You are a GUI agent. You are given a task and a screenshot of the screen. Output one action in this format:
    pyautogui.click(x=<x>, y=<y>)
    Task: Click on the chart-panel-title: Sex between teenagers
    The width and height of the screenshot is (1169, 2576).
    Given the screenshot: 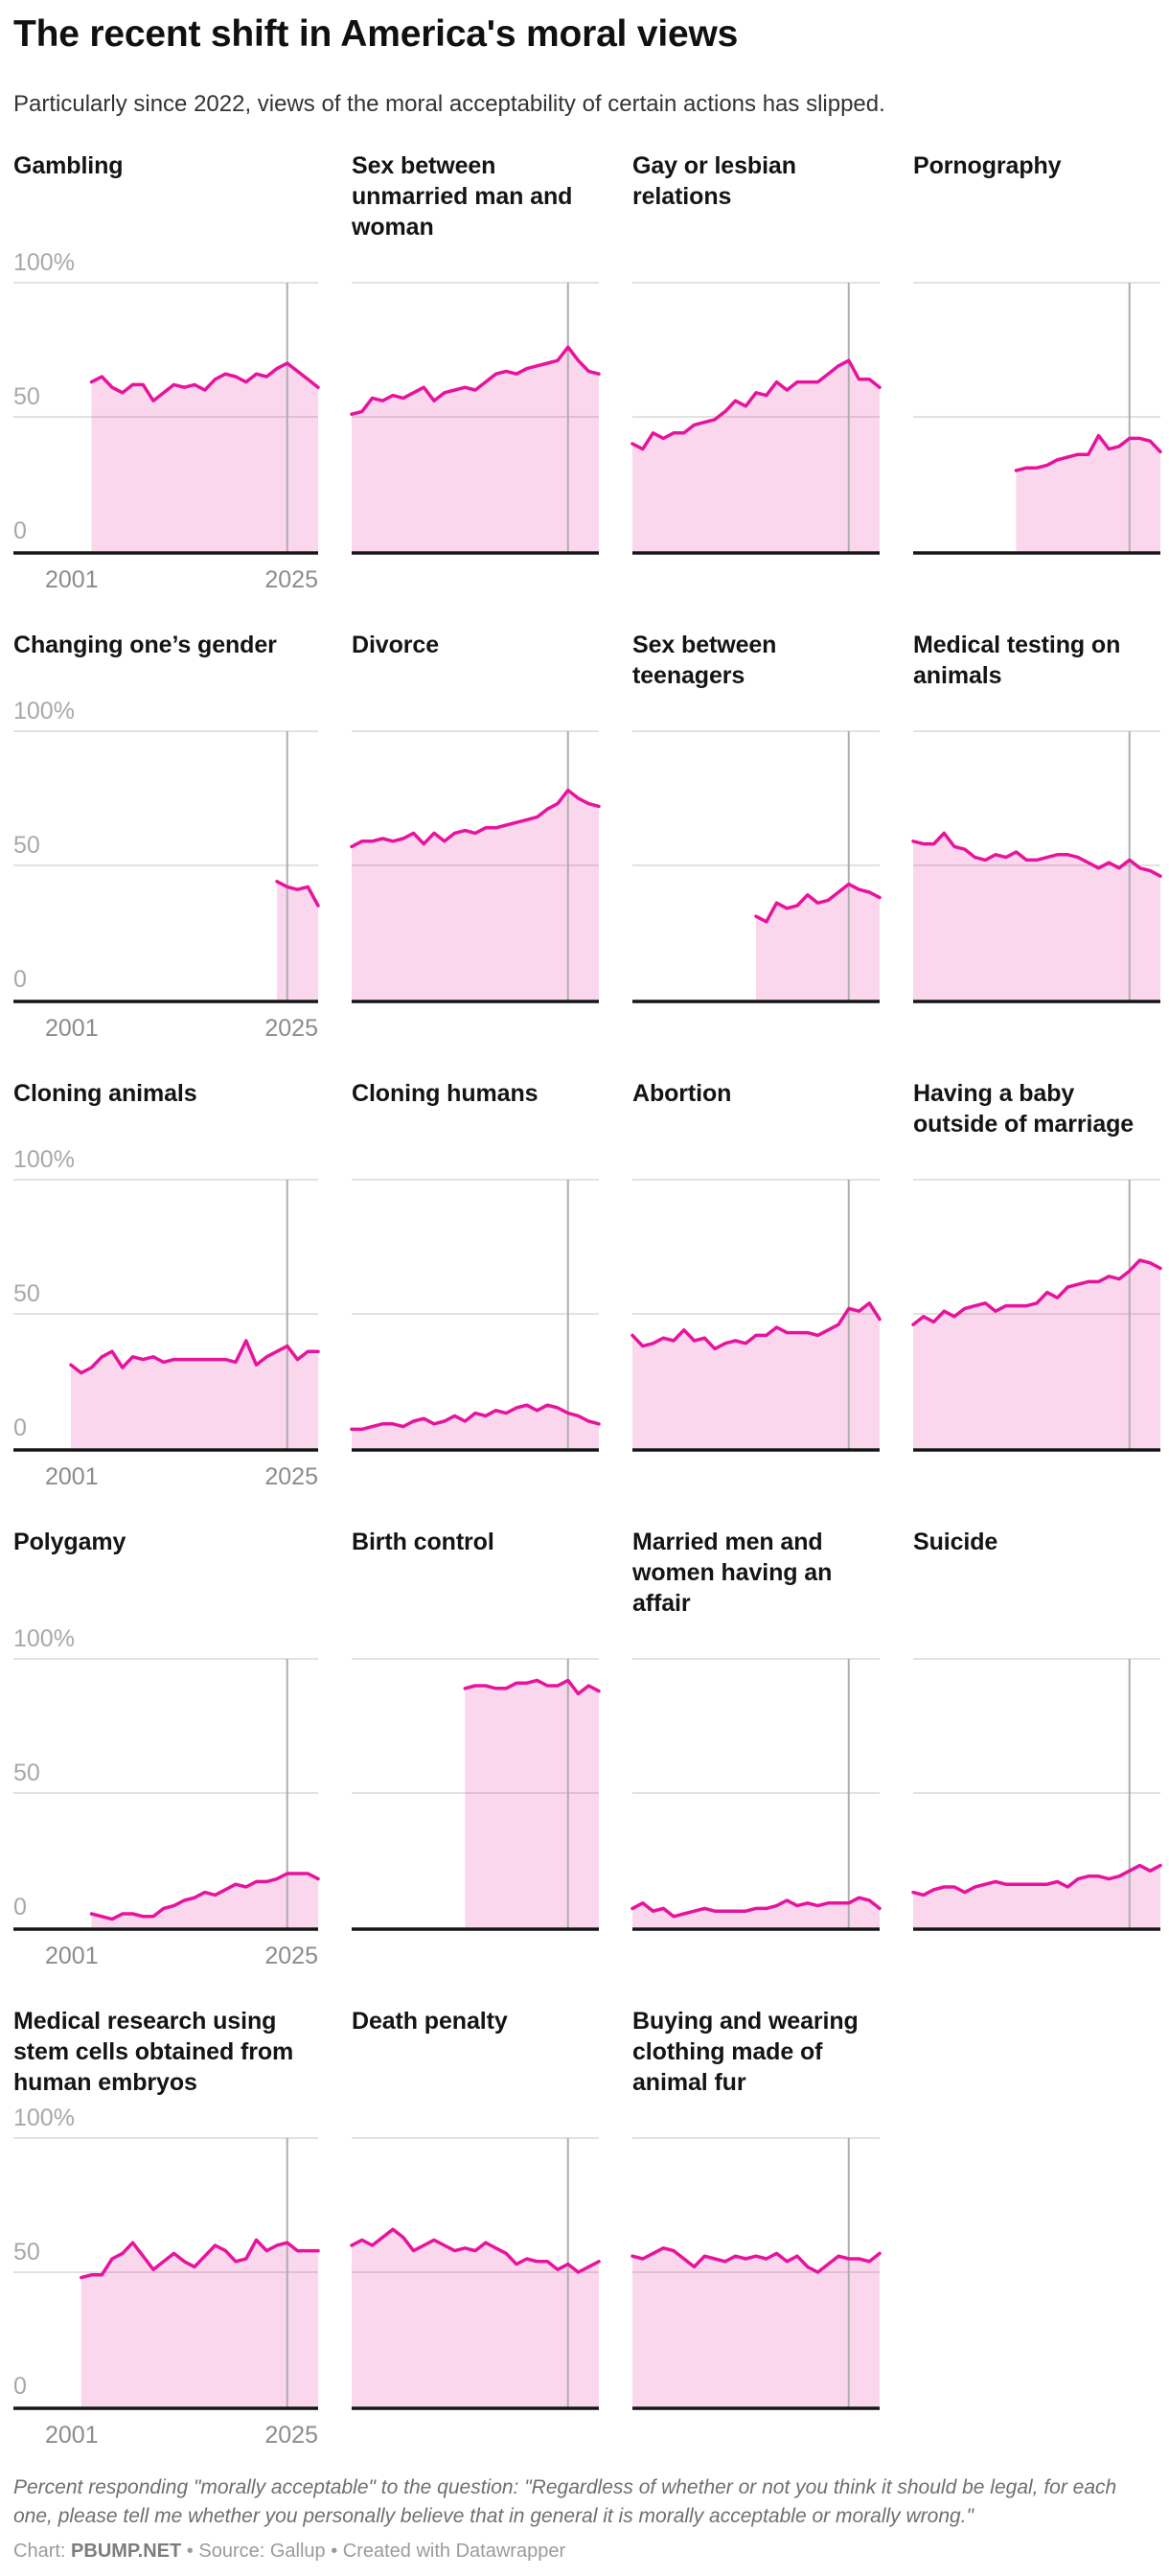 What is the action you would take?
    pyautogui.click(x=704, y=661)
    